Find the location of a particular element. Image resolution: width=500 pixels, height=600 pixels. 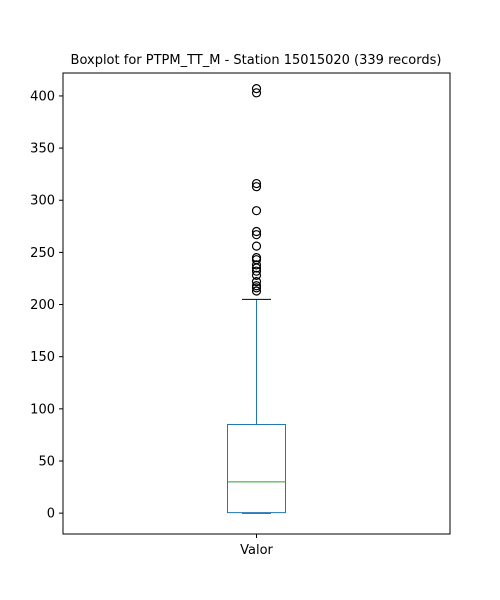

x-axis: Valor is located at coordinates (257, 546).